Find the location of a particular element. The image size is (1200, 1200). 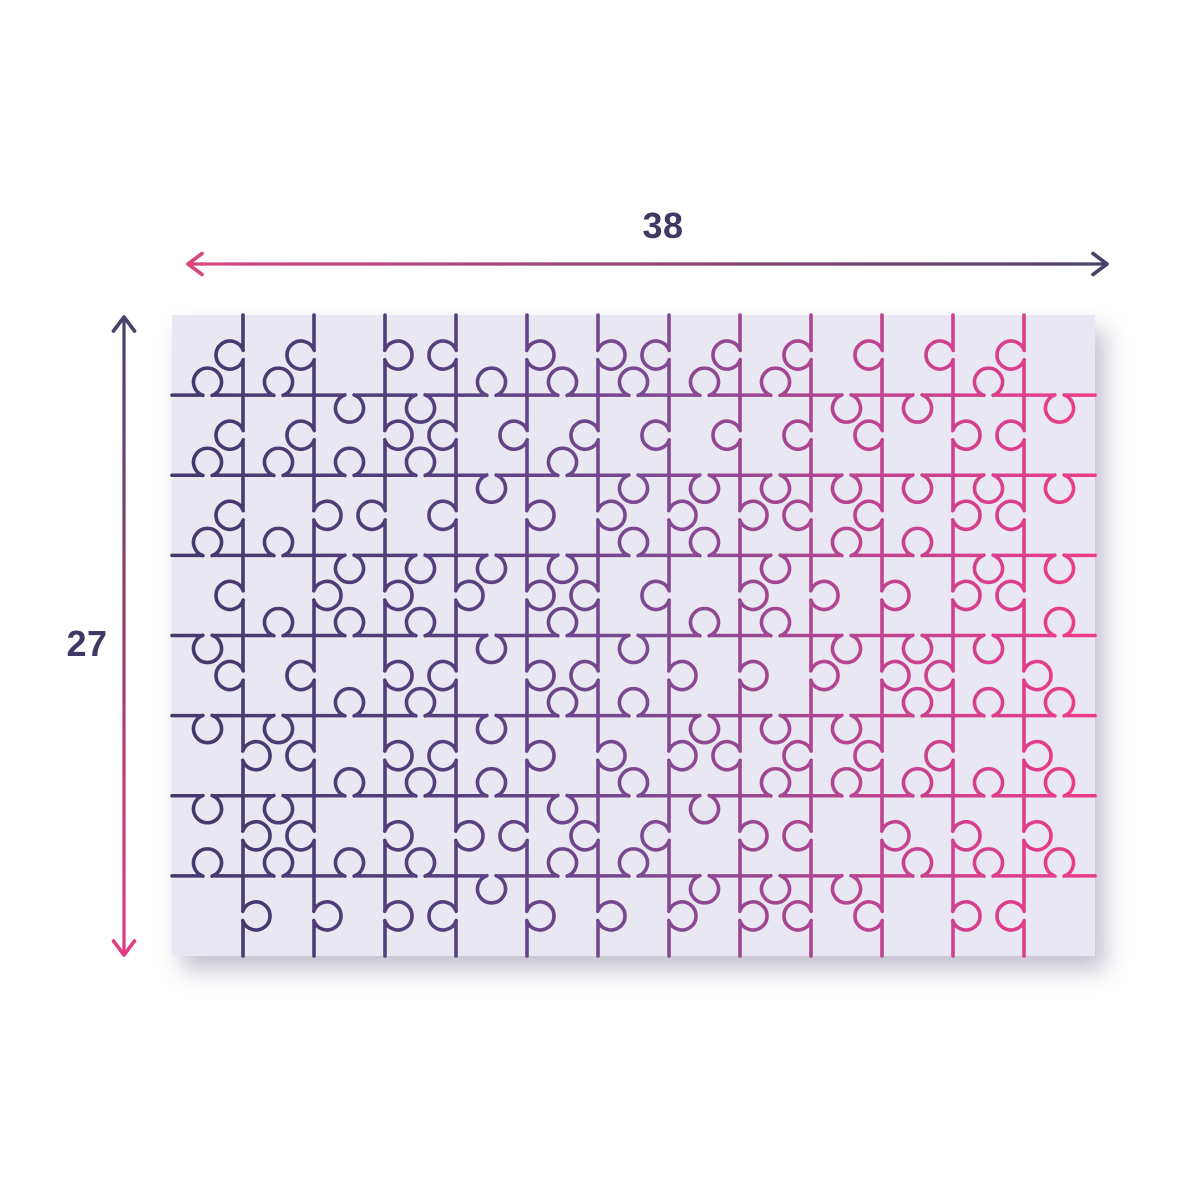

height-dimension-label: 27 is located at coordinates (87, 643).